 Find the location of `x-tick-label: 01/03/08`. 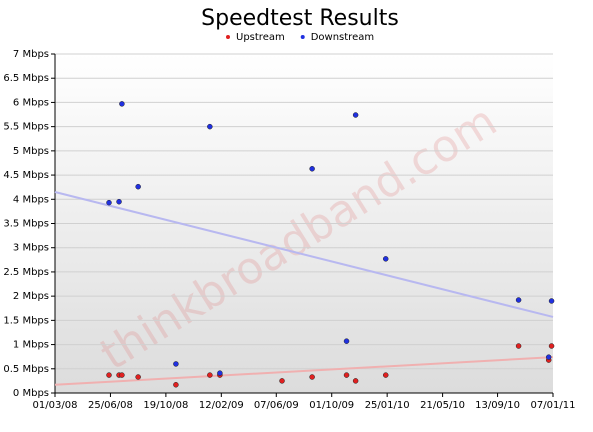

x-tick-label: 01/03/08 is located at coordinates (55, 405).